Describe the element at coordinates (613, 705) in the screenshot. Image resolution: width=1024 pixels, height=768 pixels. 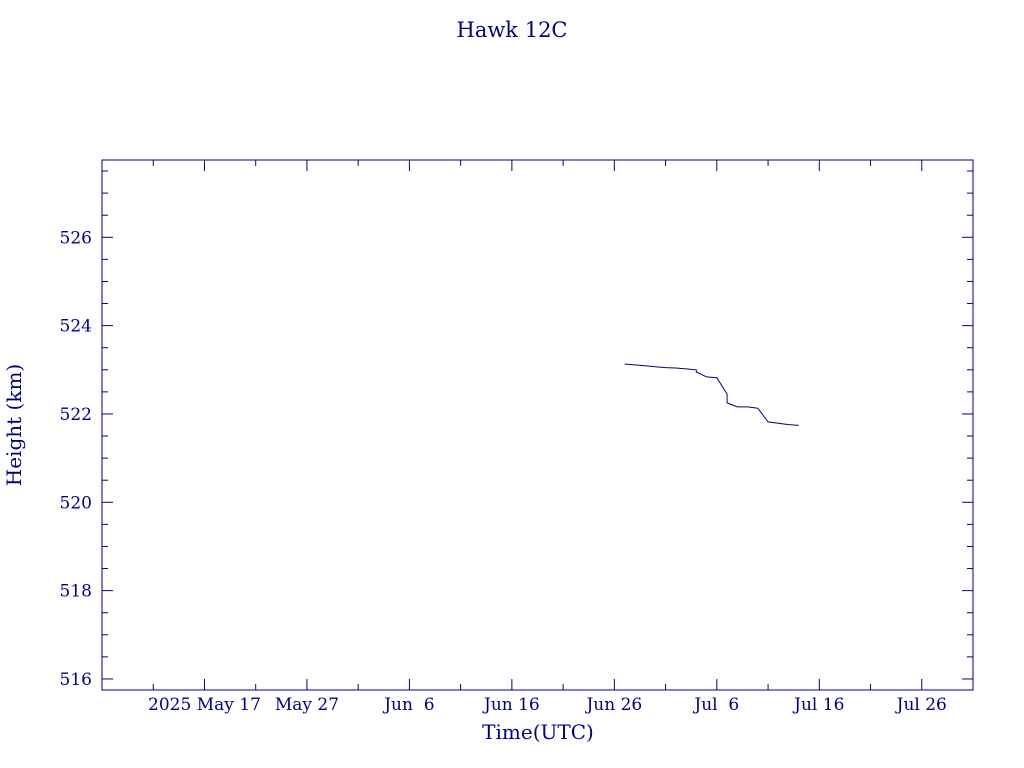
I see `x-tick-label: Jun 26` at that location.